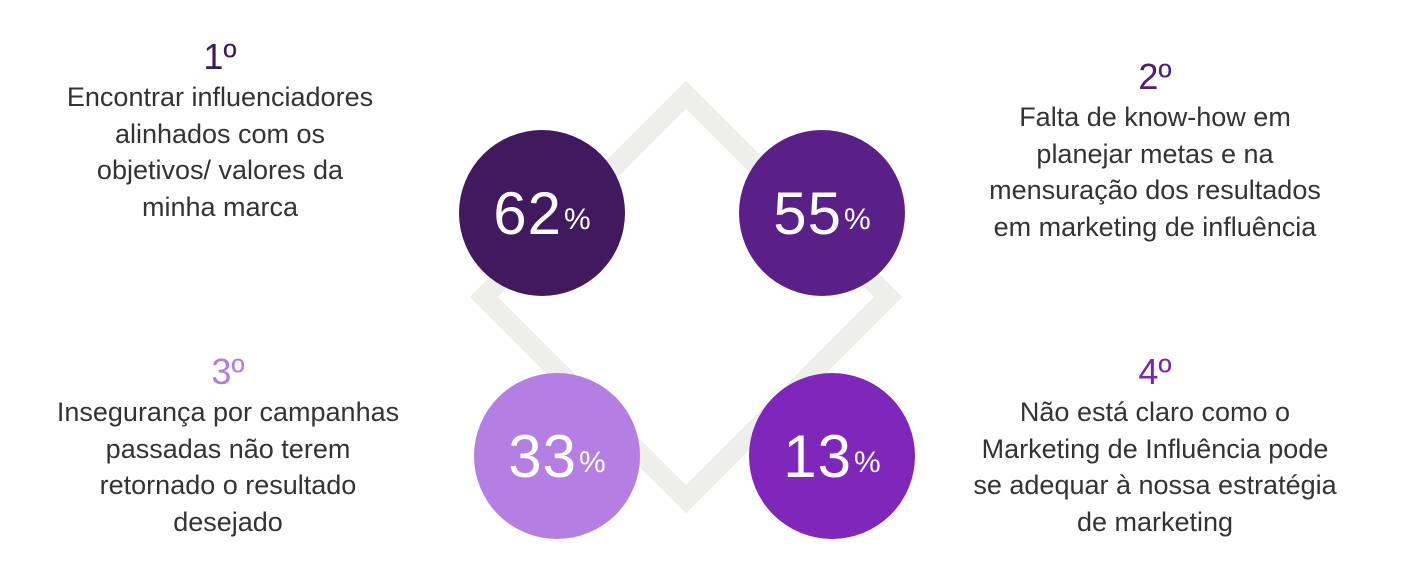 This screenshot has width=1414, height=572. Describe the element at coordinates (1155, 226) in the screenshot. I see `description-line: em marketing de influência` at that location.